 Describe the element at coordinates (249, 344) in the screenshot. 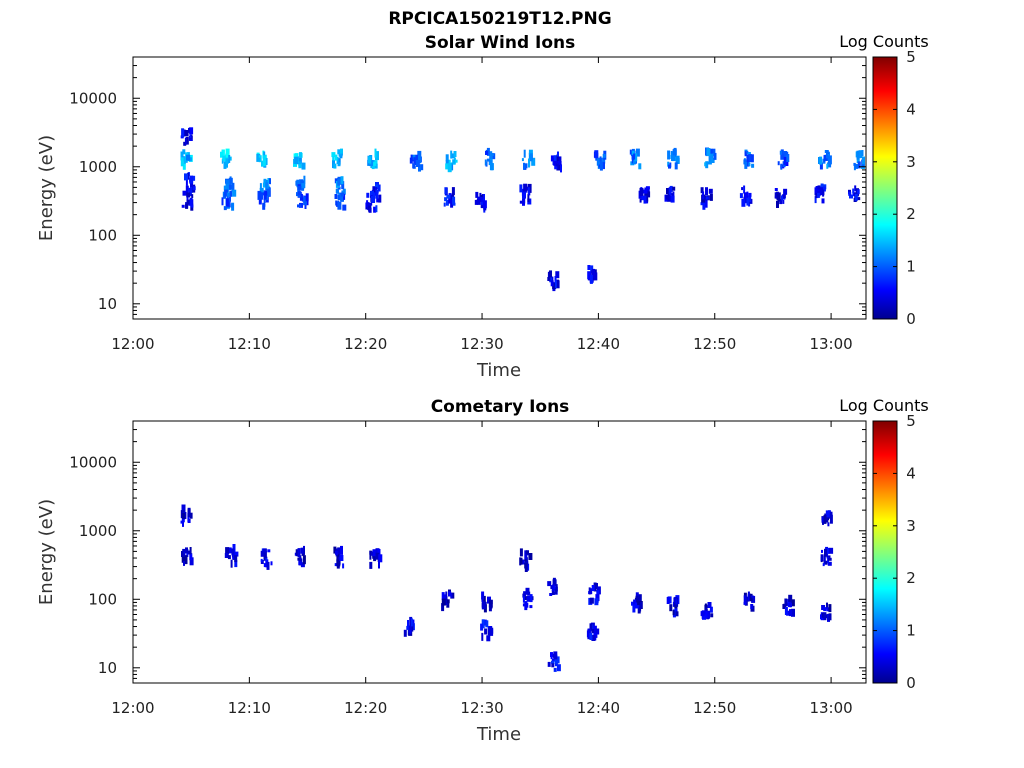

I see `x-tick-label: 12:10` at that location.